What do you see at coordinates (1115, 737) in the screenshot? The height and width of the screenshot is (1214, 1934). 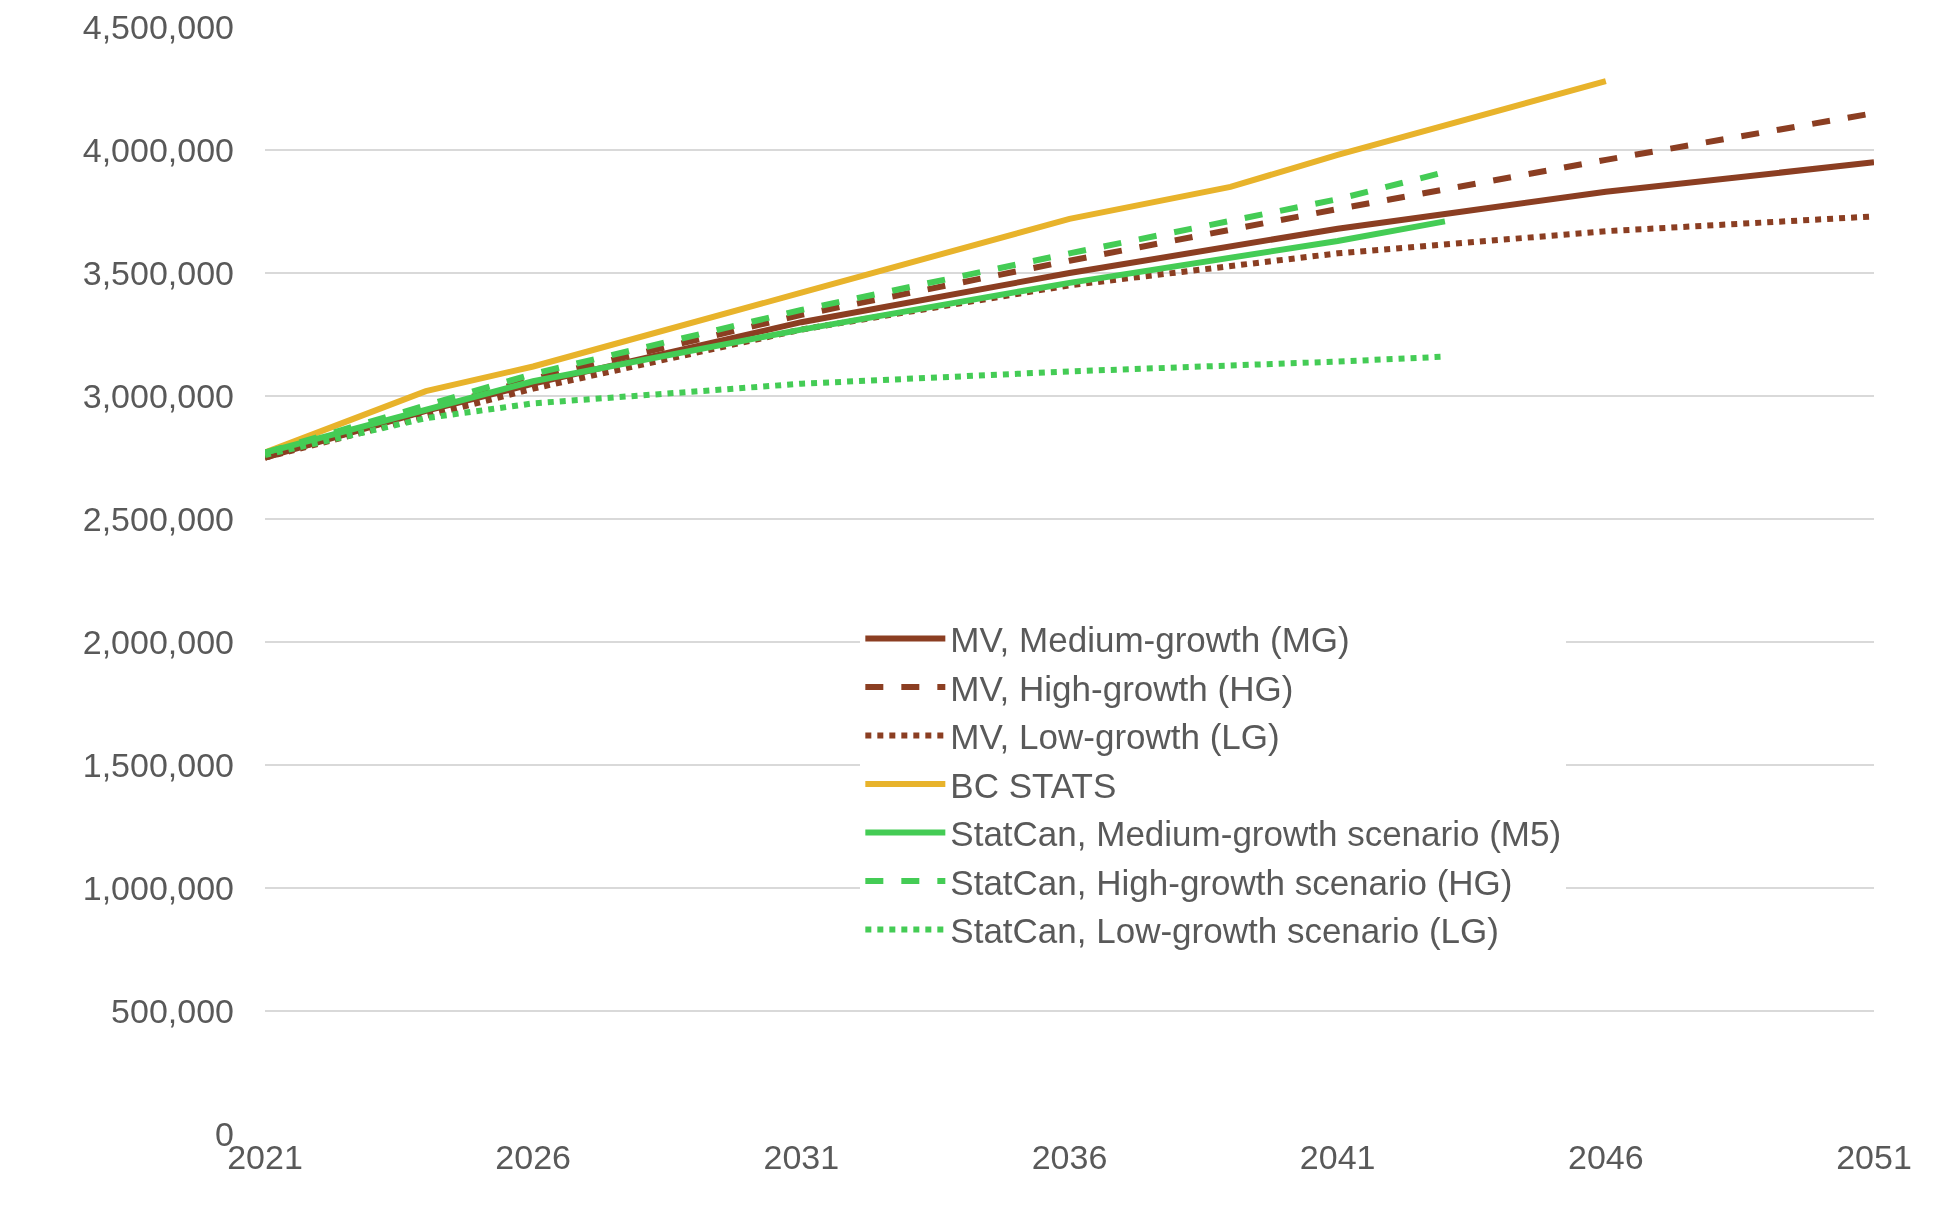 I see `legend-label: MV, Low-growth (LG)` at bounding box center [1115, 737].